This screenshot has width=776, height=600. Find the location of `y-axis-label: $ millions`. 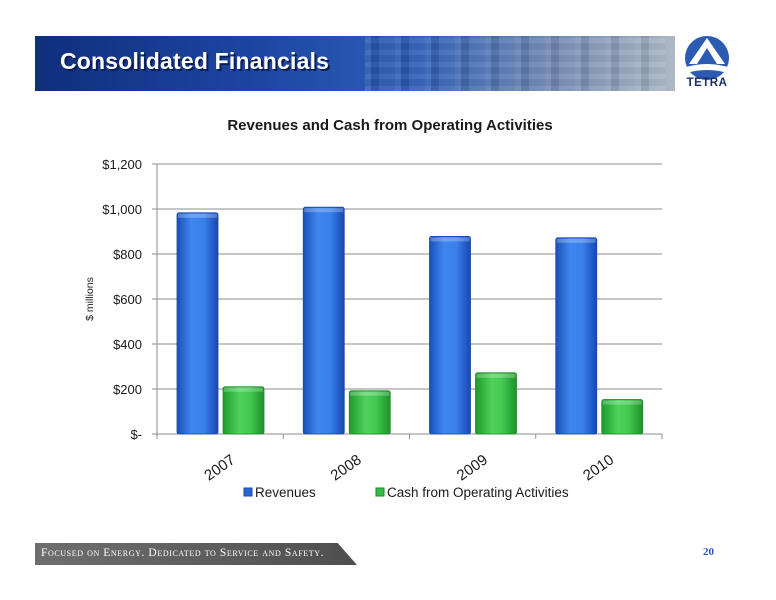

y-axis-label: $ millions is located at coordinates (90, 299).